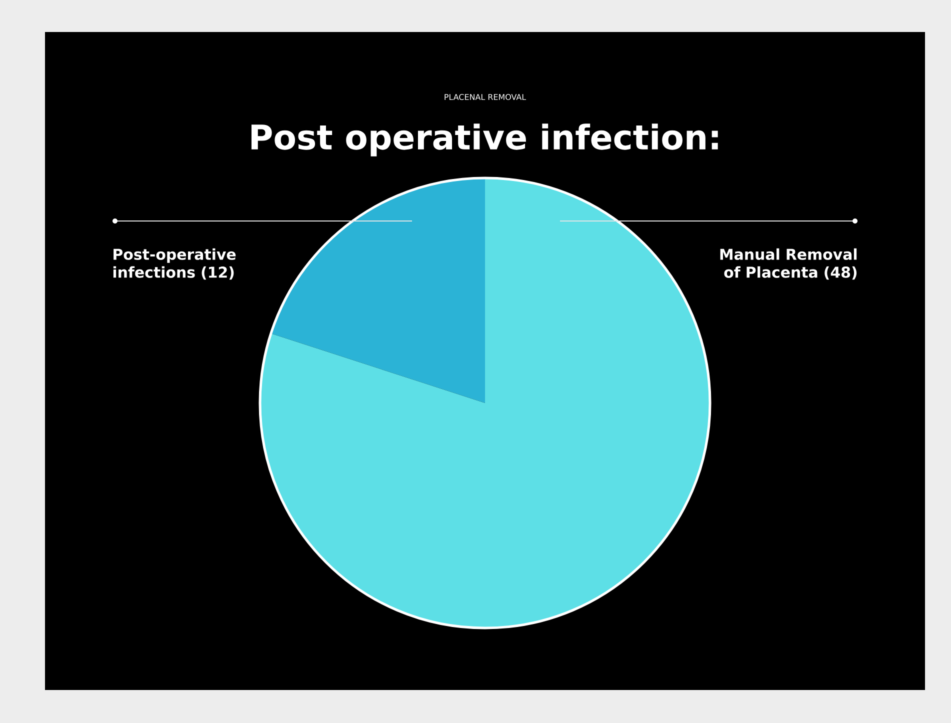 The width and height of the screenshot is (951, 723). I want to click on slice-label: Manual Removal of Placenta (48), so click(788, 264).